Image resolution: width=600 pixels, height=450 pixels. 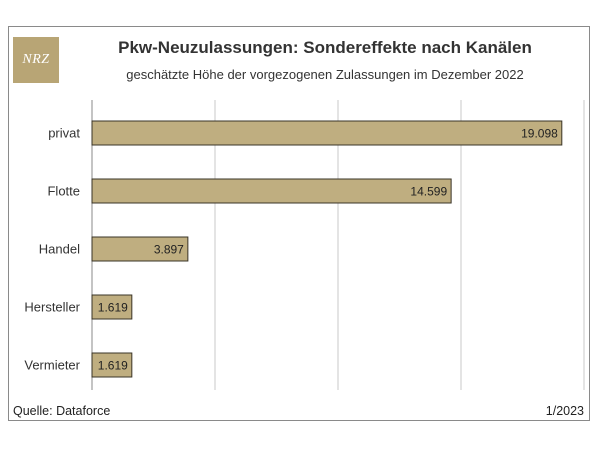 What do you see at coordinates (52, 307) in the screenshot?
I see `category-label: Hersteller` at bounding box center [52, 307].